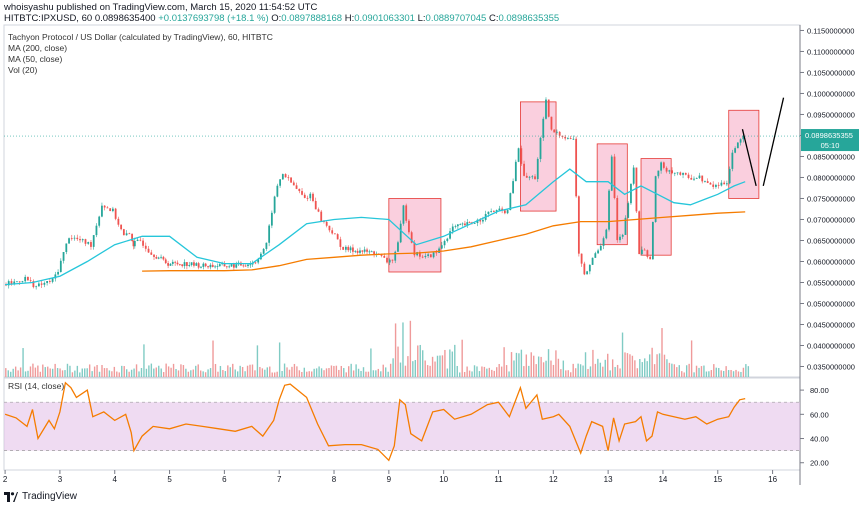 This screenshot has height=509, width=860. What do you see at coordinates (444, 241) in the screenshot?
I see `ma200-line` at bounding box center [444, 241].